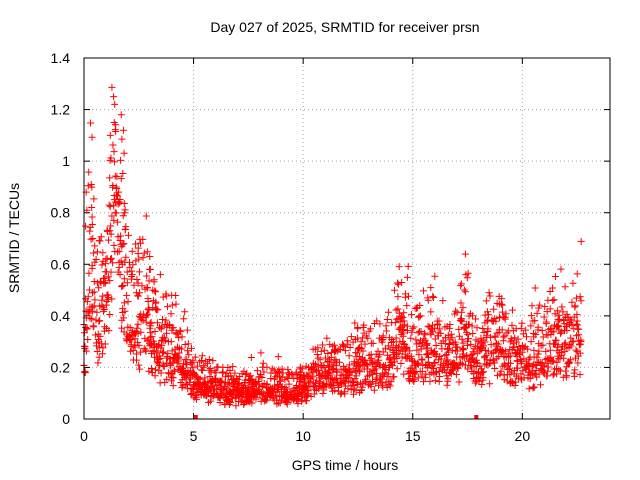  What do you see at coordinates (61, 58) in the screenshot?
I see `y-tick-label: 1.4` at bounding box center [61, 58].